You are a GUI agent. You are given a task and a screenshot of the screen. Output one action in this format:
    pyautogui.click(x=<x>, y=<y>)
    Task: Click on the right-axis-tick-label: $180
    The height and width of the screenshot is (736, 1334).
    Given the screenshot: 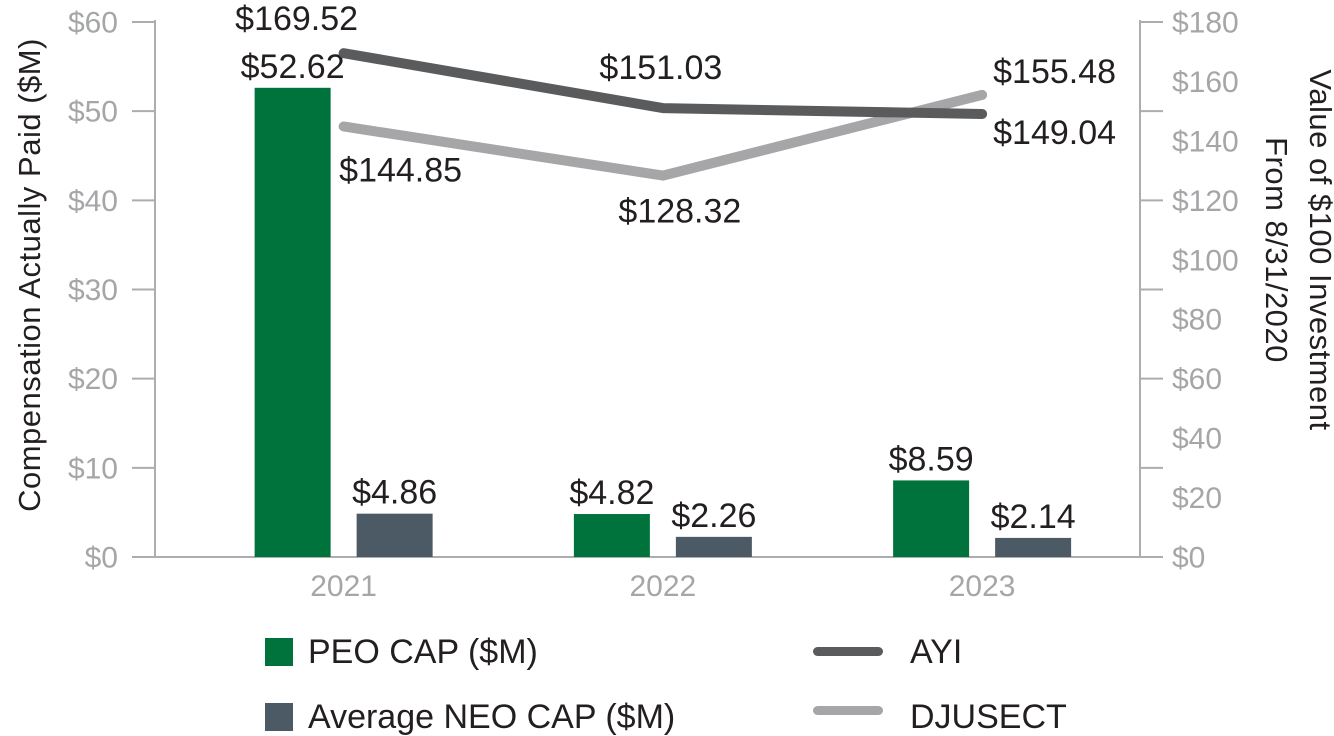 What is the action you would take?
    pyautogui.click(x=1205, y=23)
    